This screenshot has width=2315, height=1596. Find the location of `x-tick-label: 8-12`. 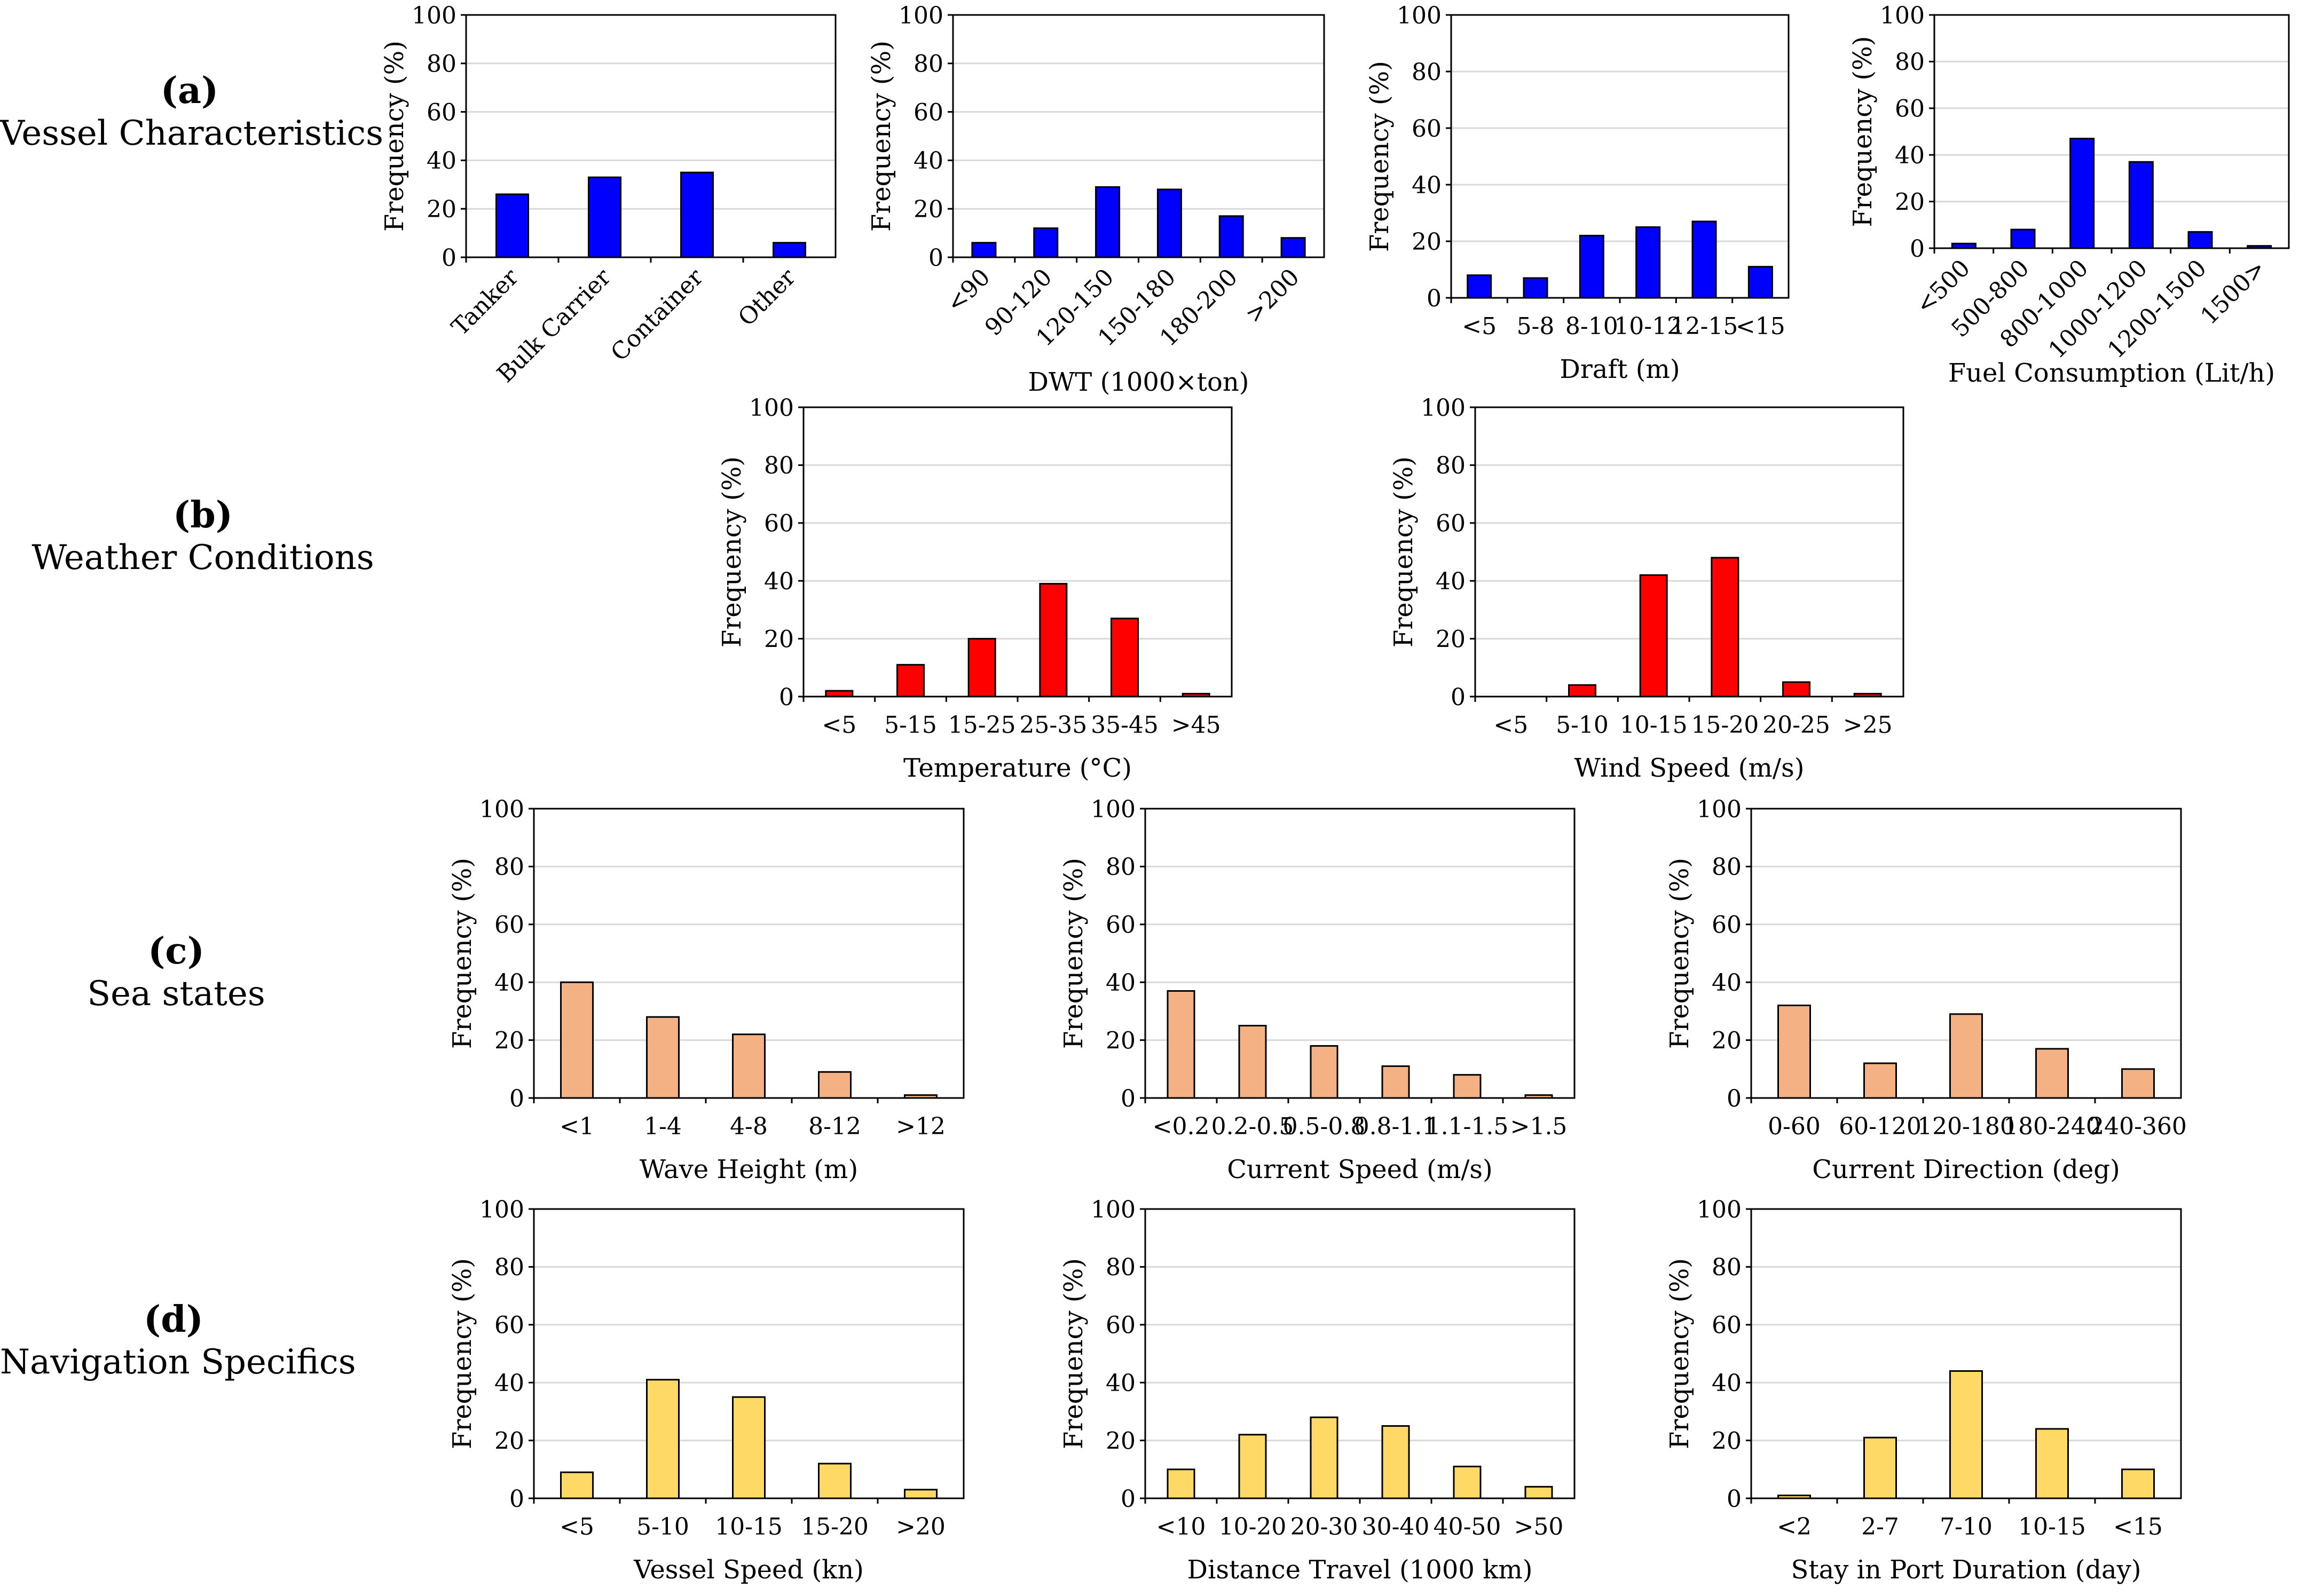

x-tick-label: 8-12 is located at coordinates (834, 1126).